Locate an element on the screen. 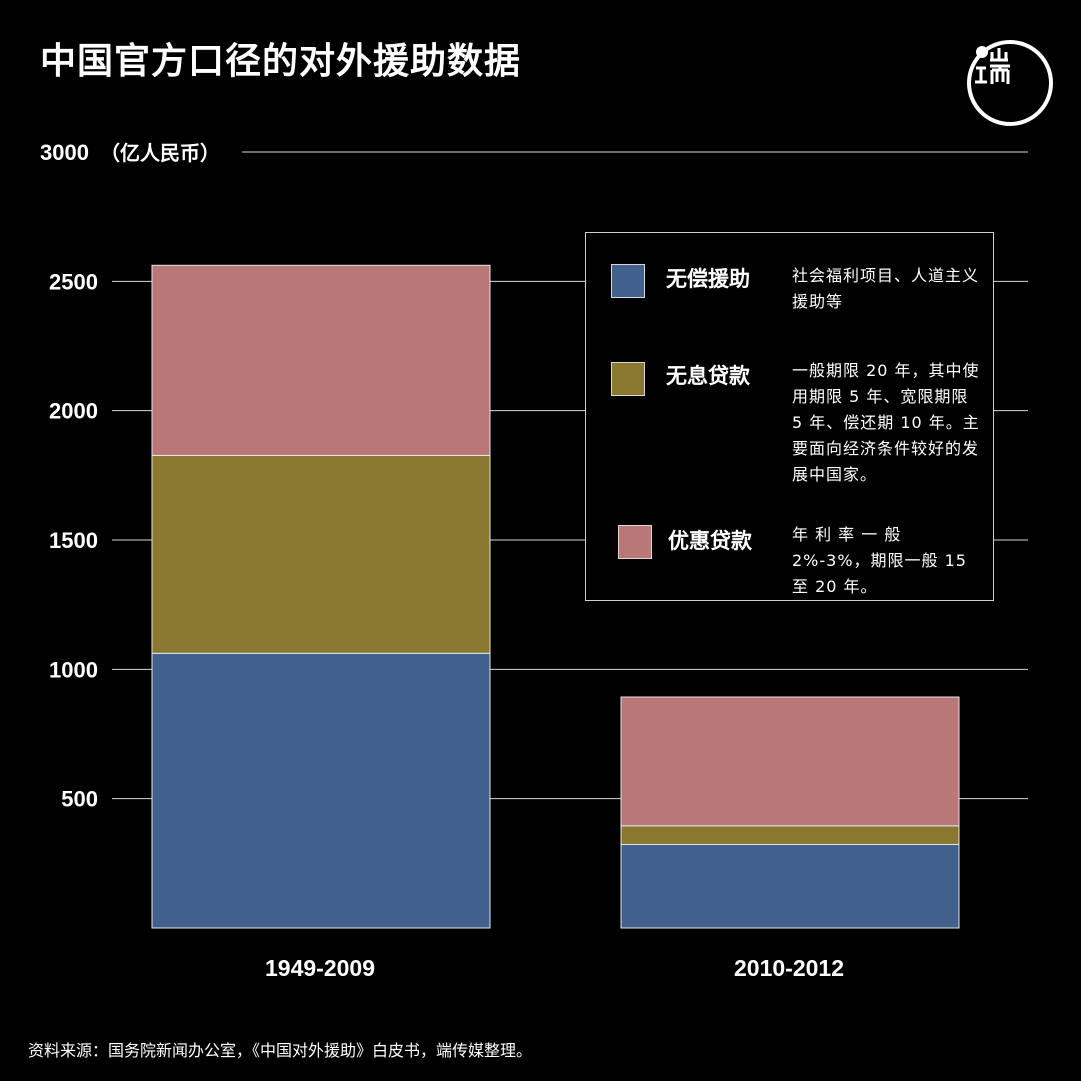 The width and height of the screenshot is (1081, 1081). legend-label-grant: 无偿援助 is located at coordinates (708, 279).